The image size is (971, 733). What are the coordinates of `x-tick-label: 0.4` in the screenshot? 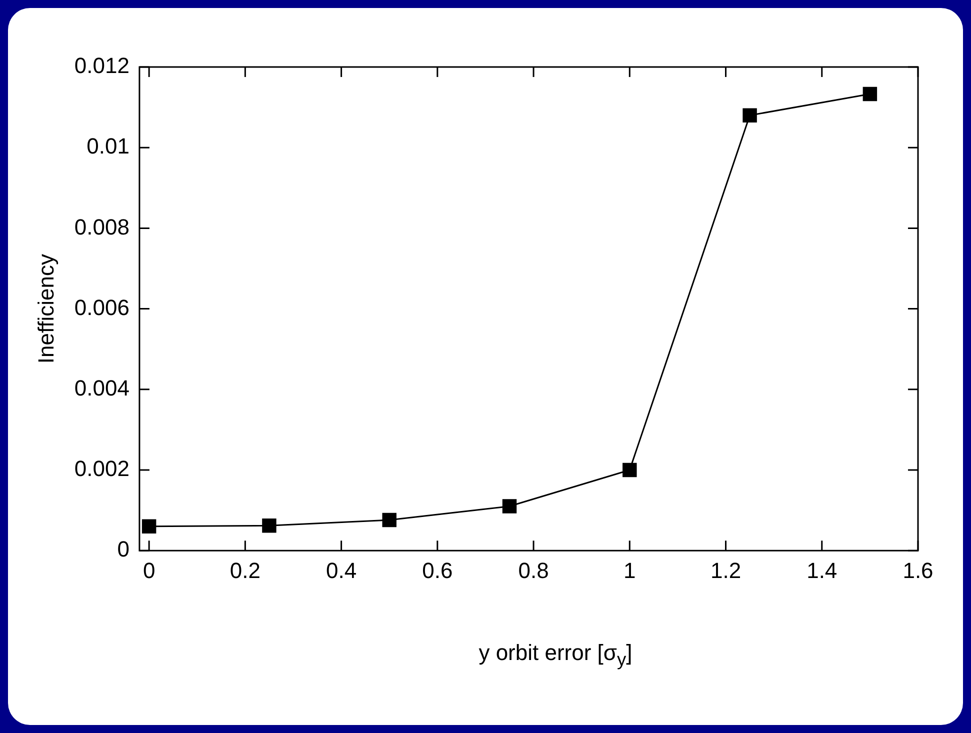 It's located at (341, 570).